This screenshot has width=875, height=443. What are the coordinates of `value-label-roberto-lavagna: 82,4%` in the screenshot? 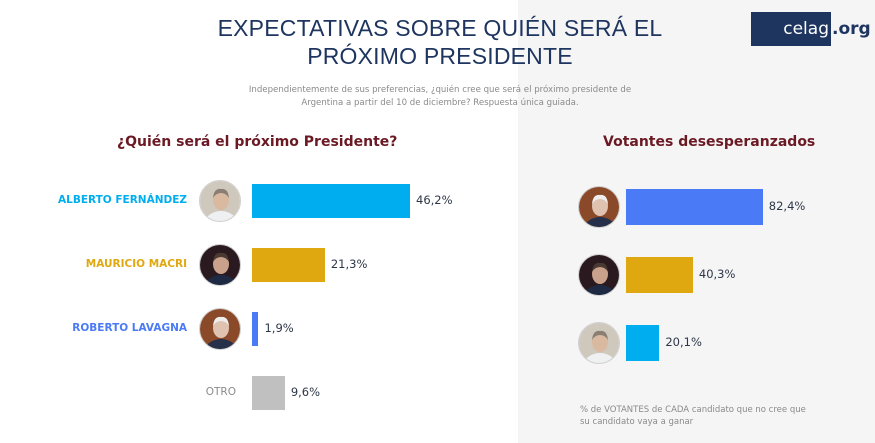 It's located at (787, 206).